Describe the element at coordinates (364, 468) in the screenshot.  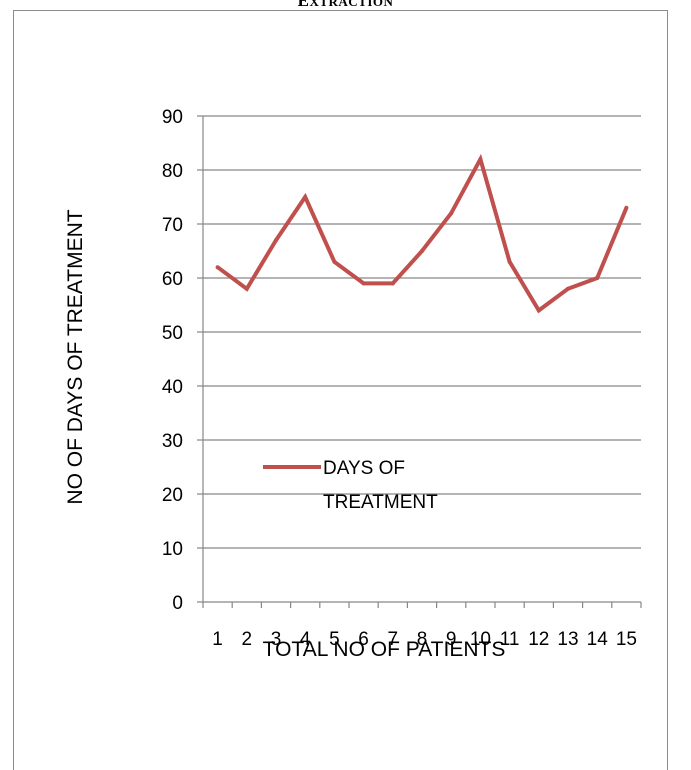
I see `legend-label-line-1: DAYS OF` at that location.